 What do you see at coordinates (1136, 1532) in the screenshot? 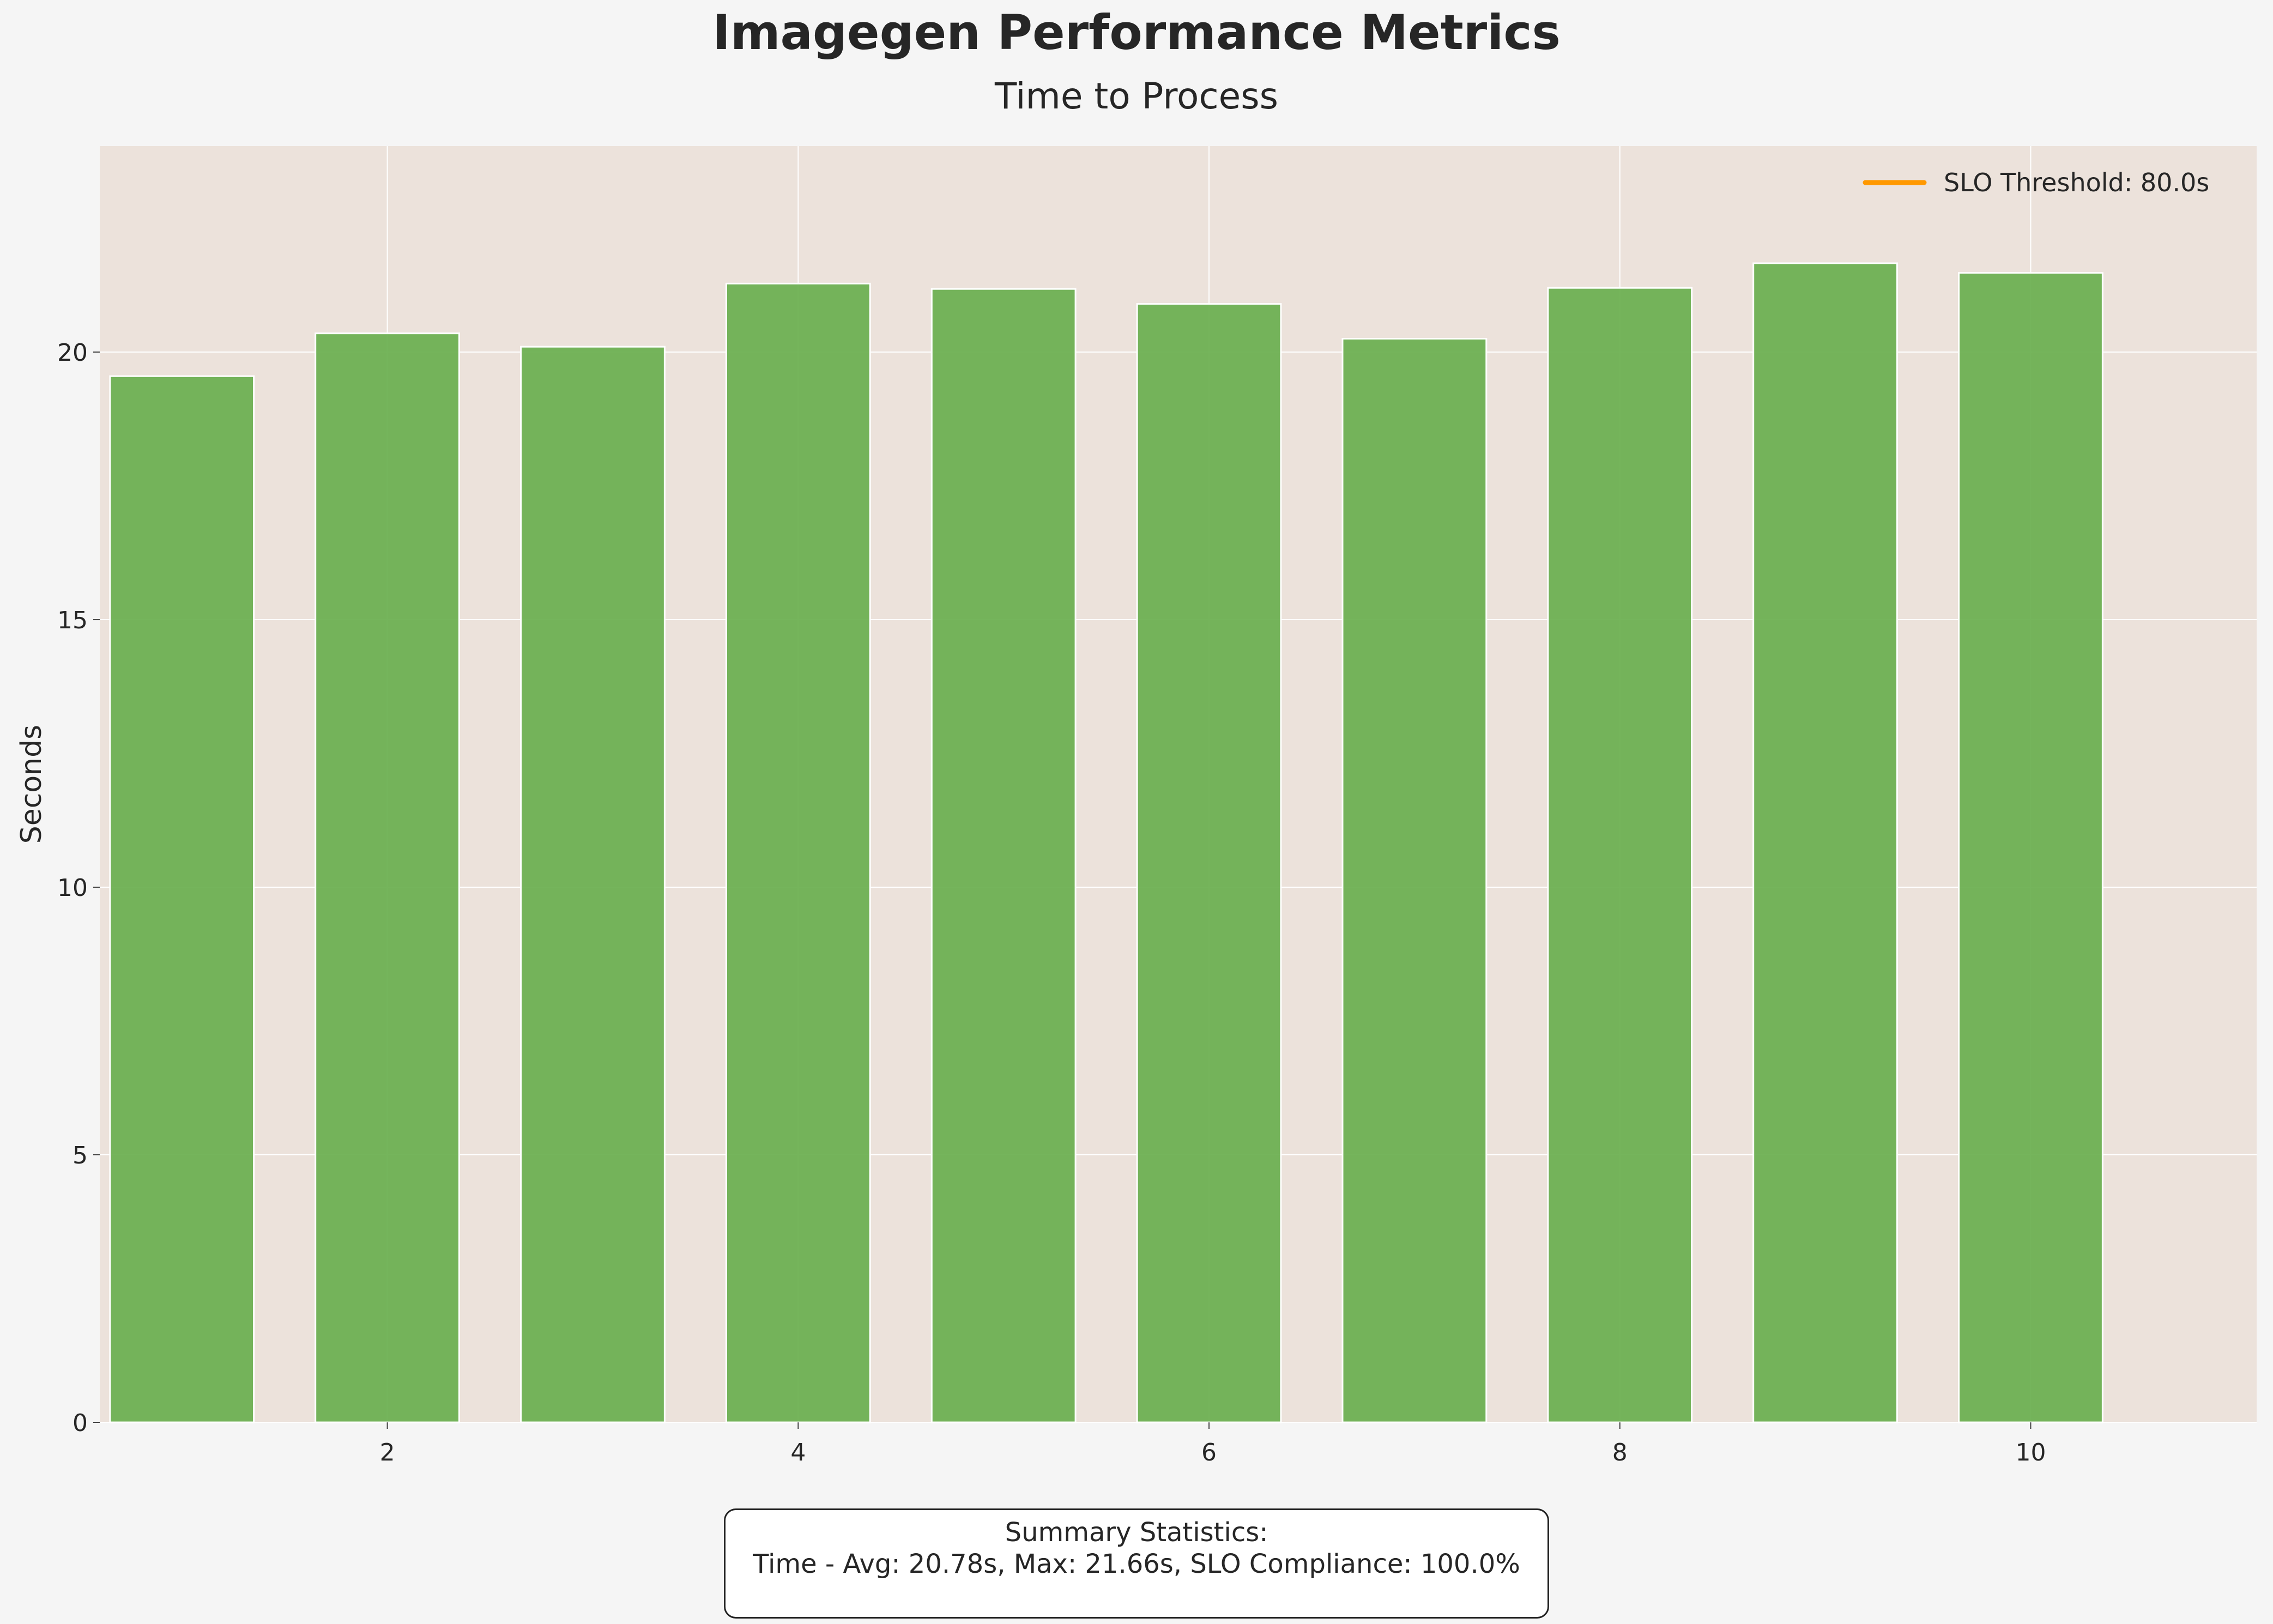
I see `summary-heading: Summary Statistics:` at bounding box center [1136, 1532].